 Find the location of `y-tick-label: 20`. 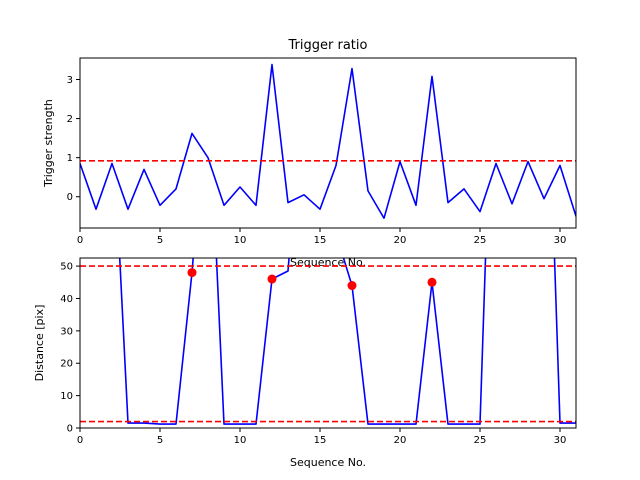

y-tick-label: 20 is located at coordinates (66, 364).